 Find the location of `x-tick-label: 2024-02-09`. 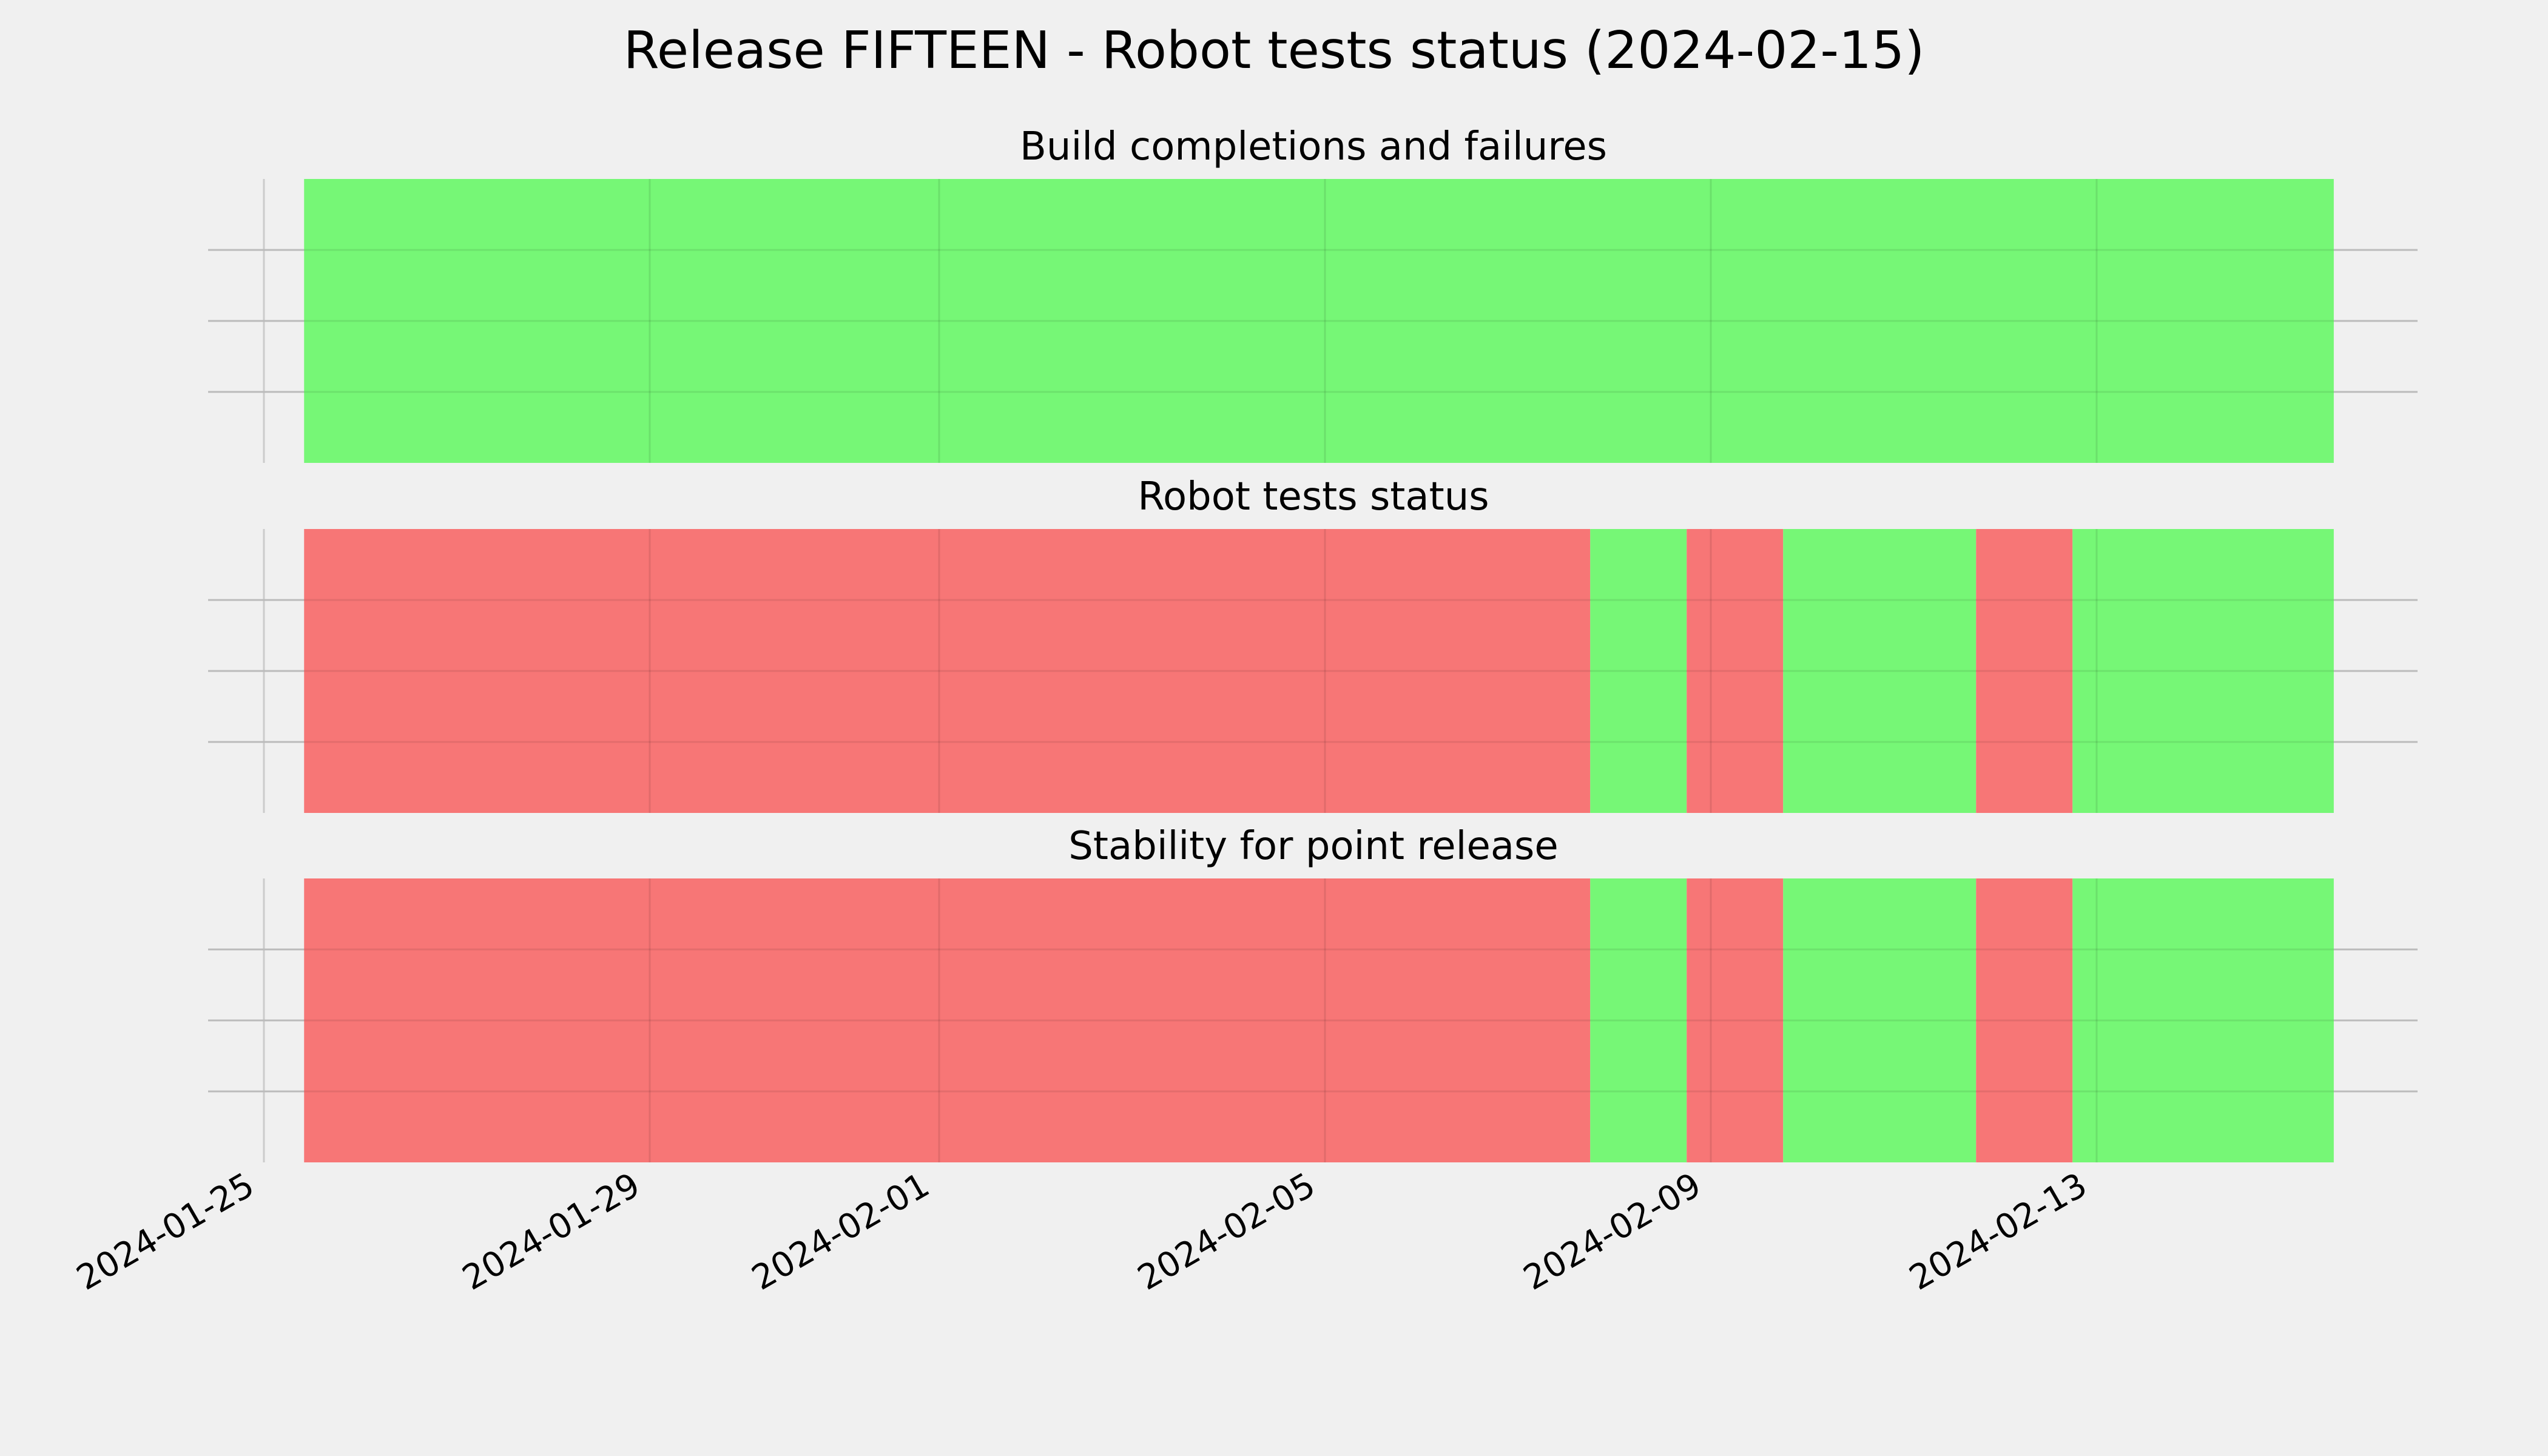

x-tick-label: 2024-02-09 is located at coordinates (1612, 1231).